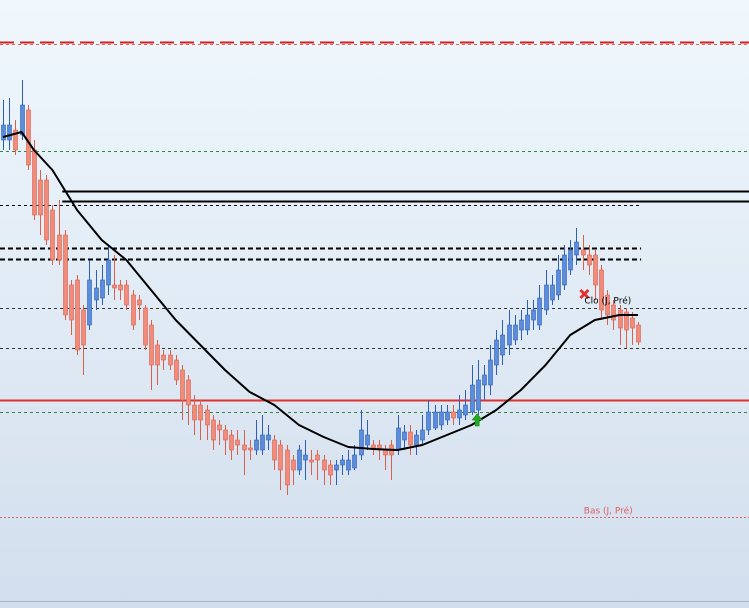  I want to click on sell-marker, so click(584, 294).